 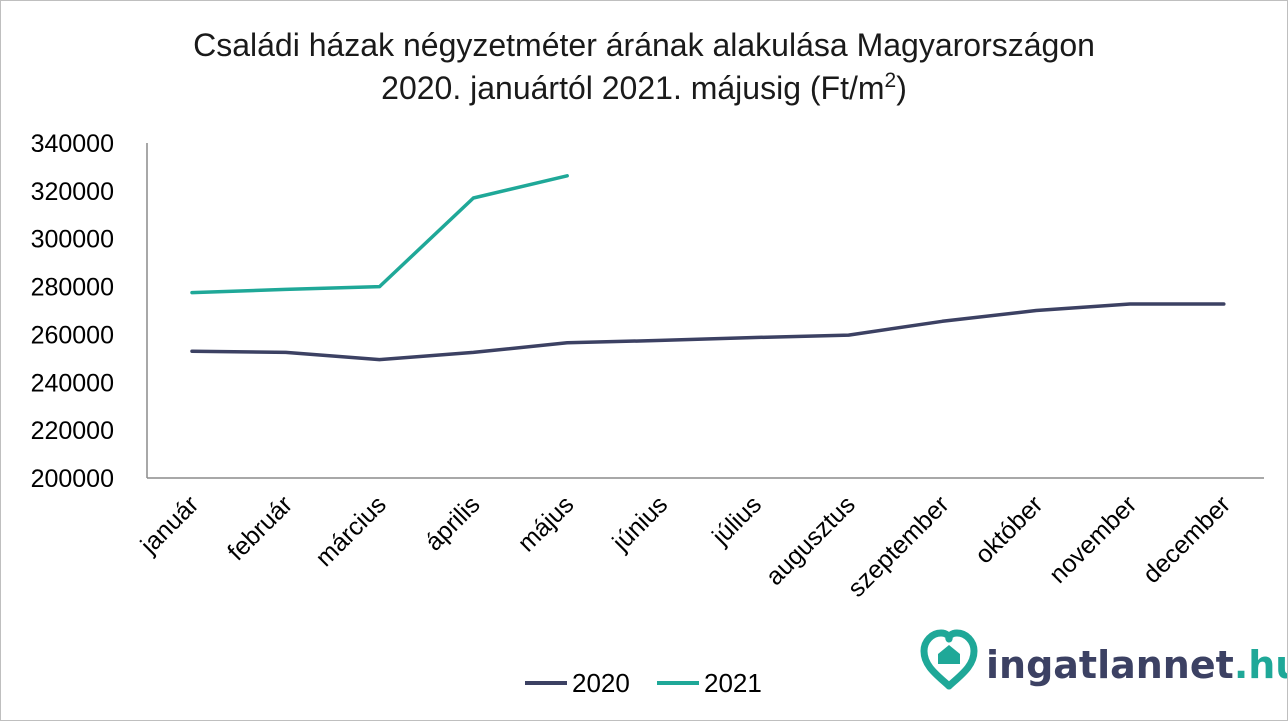 I want to click on x-tick-label: november, so click(x=1093, y=539).